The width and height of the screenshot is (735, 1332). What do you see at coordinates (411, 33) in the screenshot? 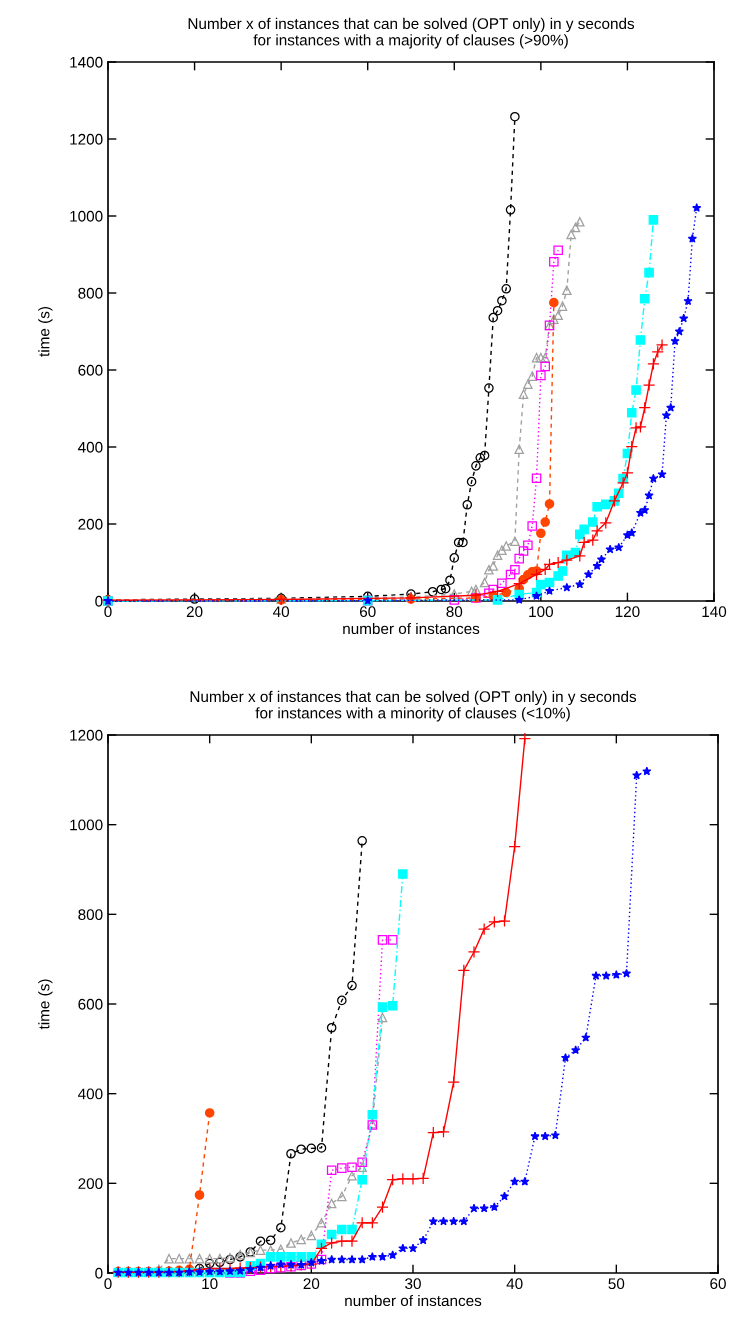
I see `chart-title: Number x of instances that can be solved (OPT only) in y seconds for instances with a majority of clauses (>90%)` at bounding box center [411, 33].